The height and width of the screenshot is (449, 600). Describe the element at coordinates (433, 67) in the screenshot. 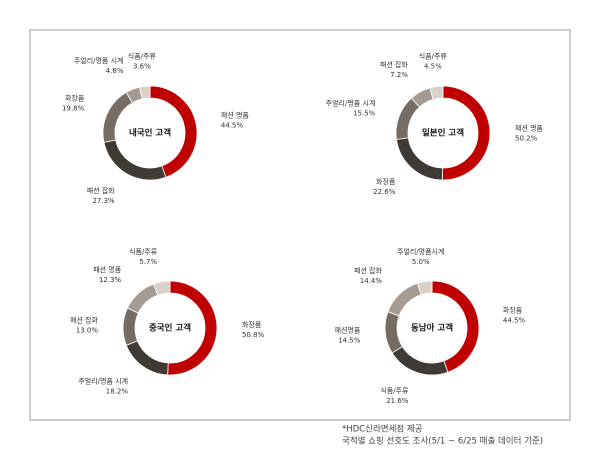

I see `value-label: 4.5%` at that location.